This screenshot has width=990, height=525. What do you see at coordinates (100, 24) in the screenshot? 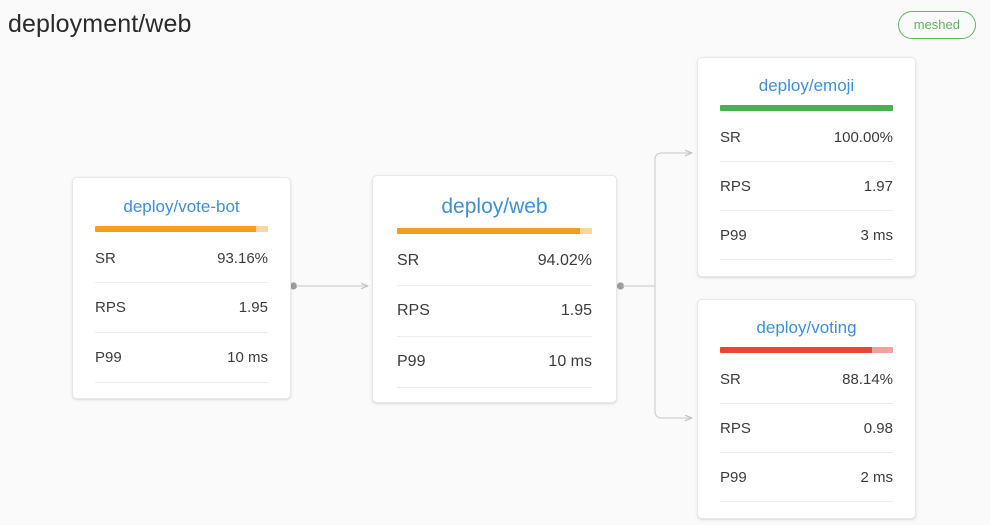
I see `page-title: deployment/web` at bounding box center [100, 24].